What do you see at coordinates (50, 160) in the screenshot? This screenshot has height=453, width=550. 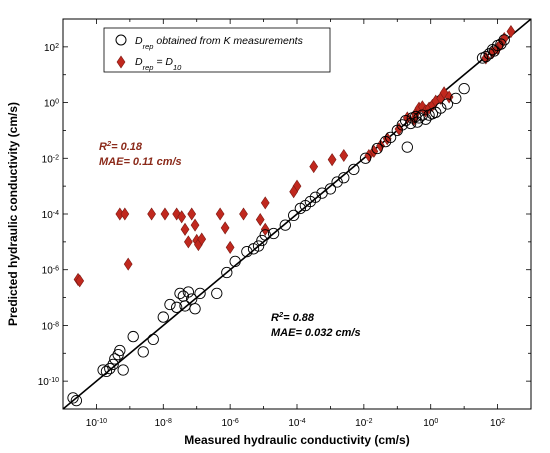 I see `y-tick-label: 10⁻²` at bounding box center [50, 160].